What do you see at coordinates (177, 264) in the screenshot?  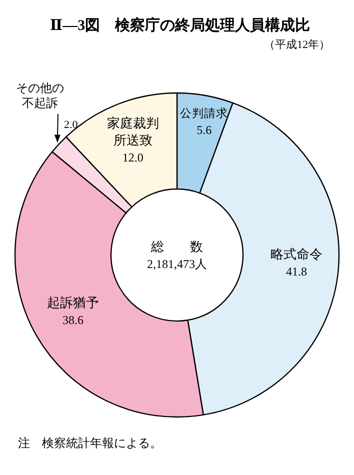 I see `text: 2,181,473人` at bounding box center [177, 264].